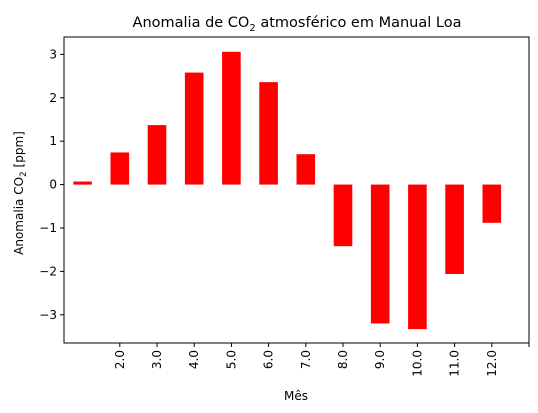 Image resolution: width=538 pixels, height=413 pixels. What do you see at coordinates (417, 363) in the screenshot?
I see `x-tick-label: 10.0` at bounding box center [417, 363].